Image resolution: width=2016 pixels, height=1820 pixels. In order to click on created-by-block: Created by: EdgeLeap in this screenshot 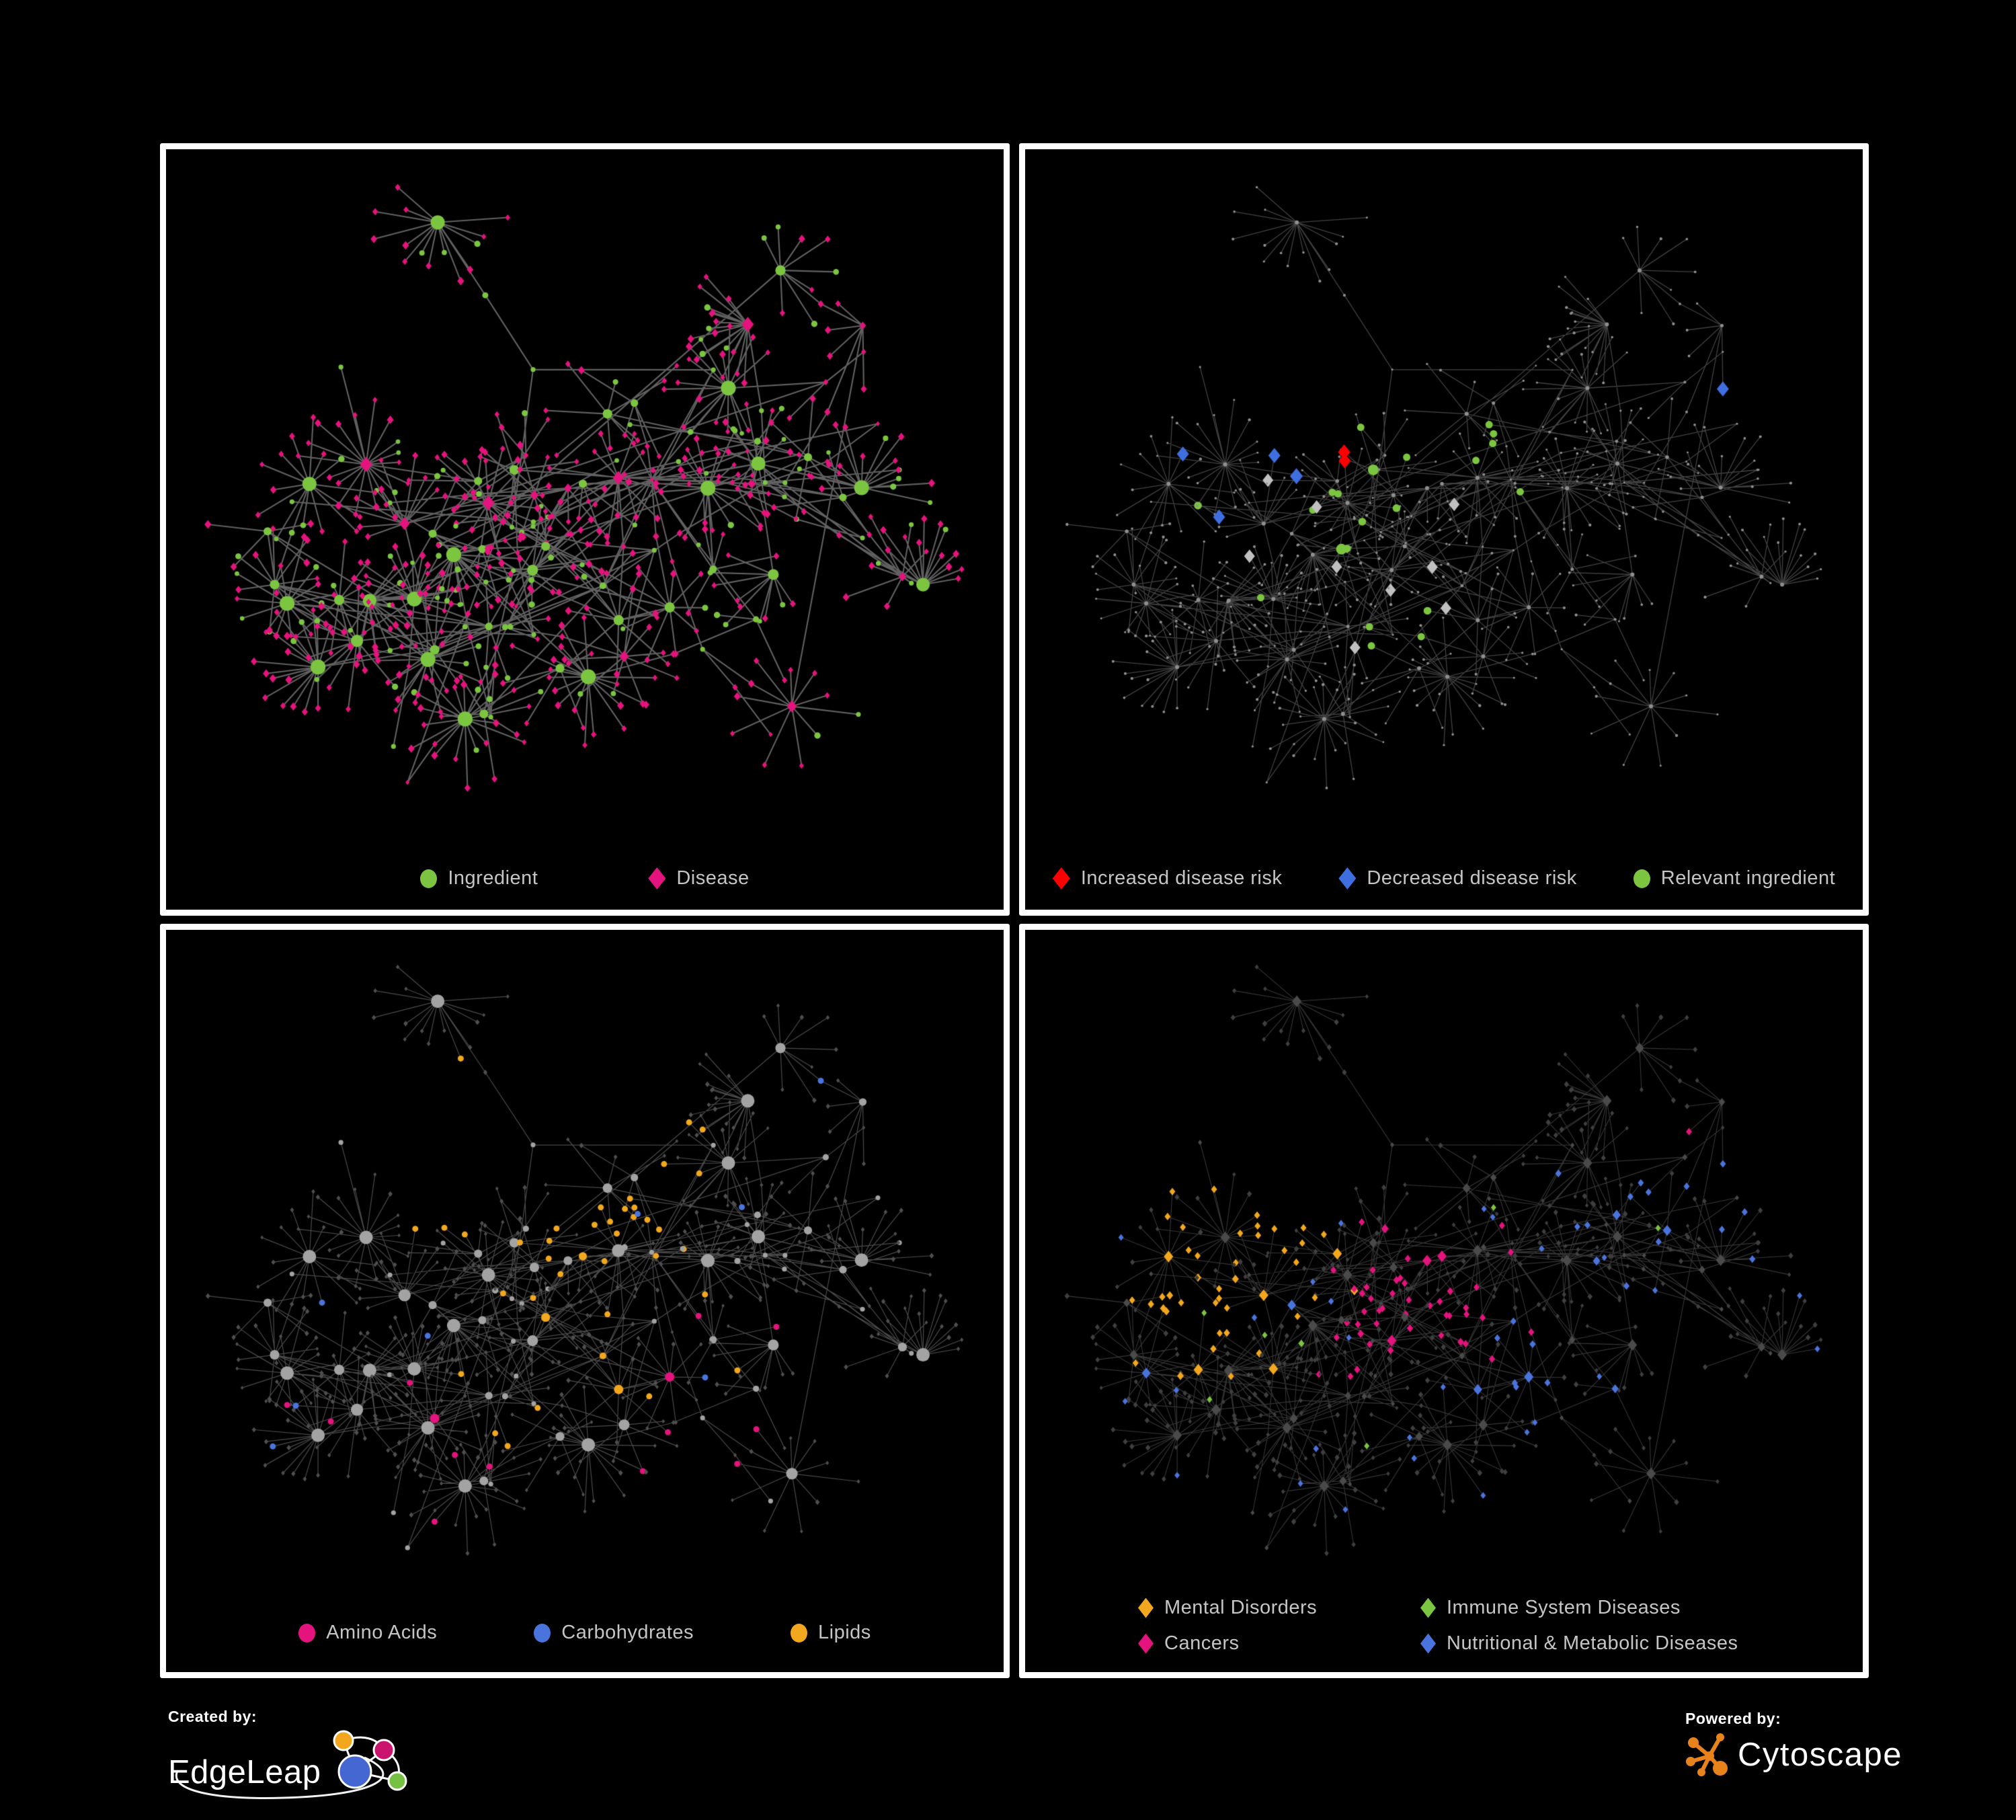, I will do `click(326, 1761)`.